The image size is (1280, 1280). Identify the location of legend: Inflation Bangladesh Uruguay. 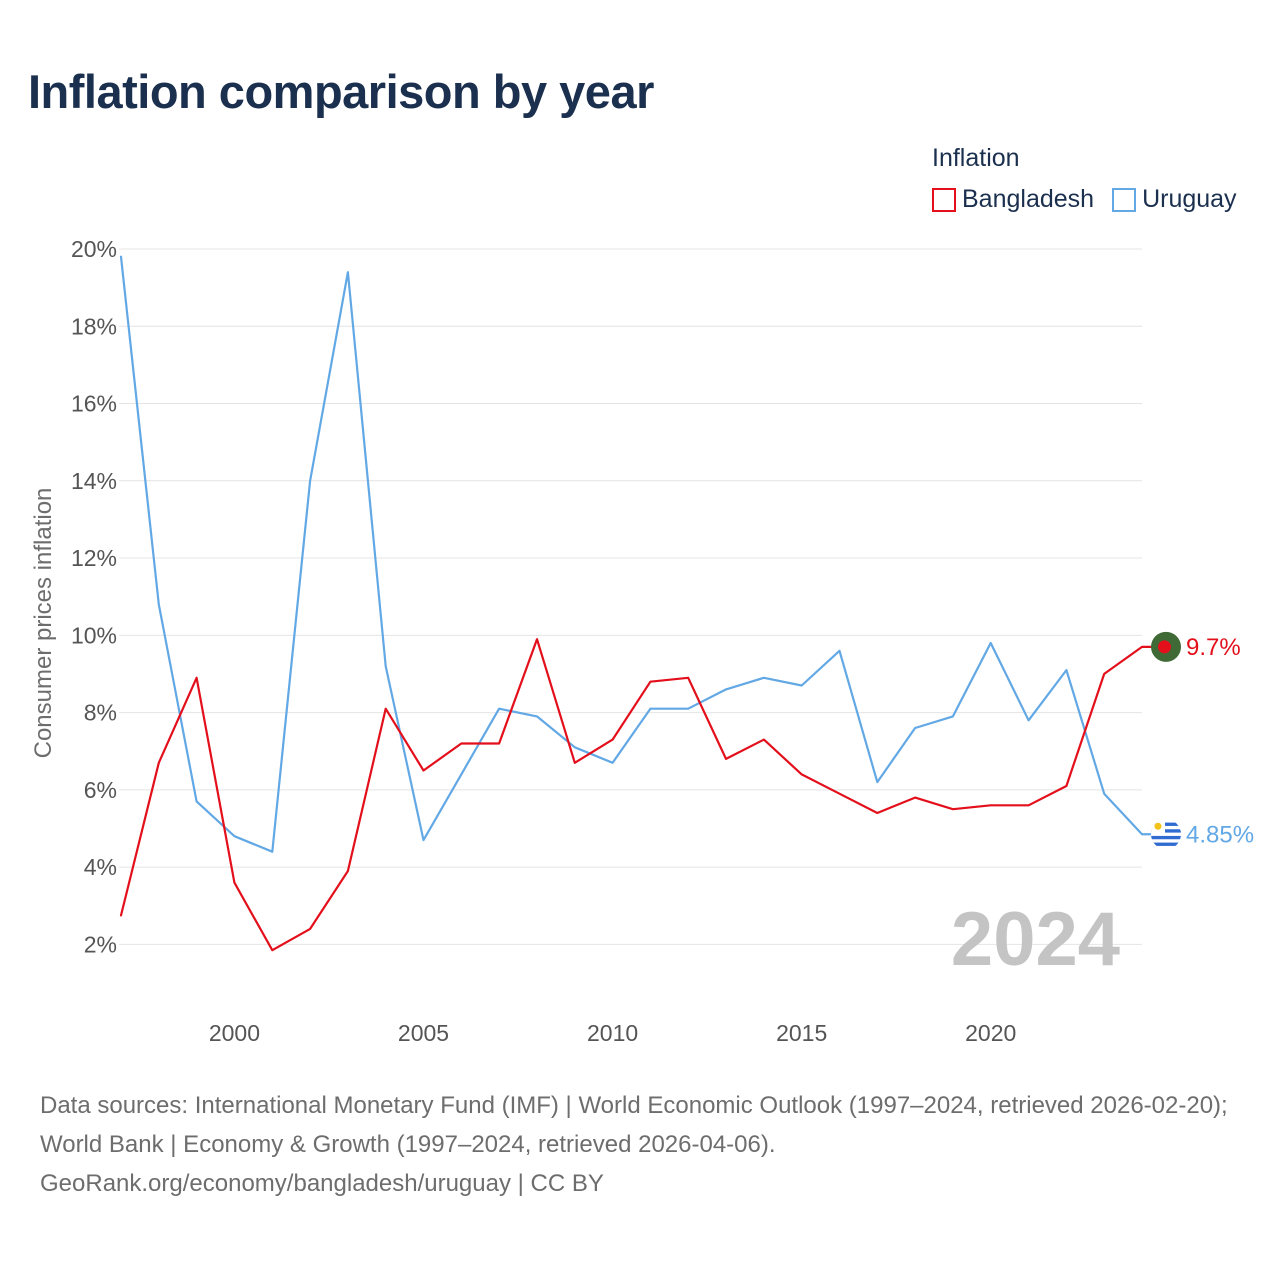
(1093, 179).